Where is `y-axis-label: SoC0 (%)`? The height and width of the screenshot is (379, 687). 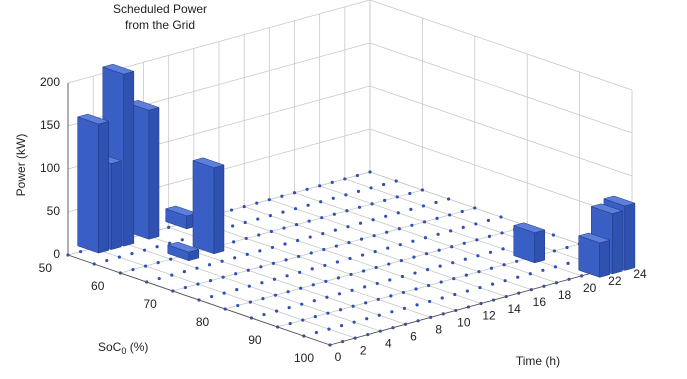 y-axis-label: SoC0 (%) is located at coordinates (123, 348).